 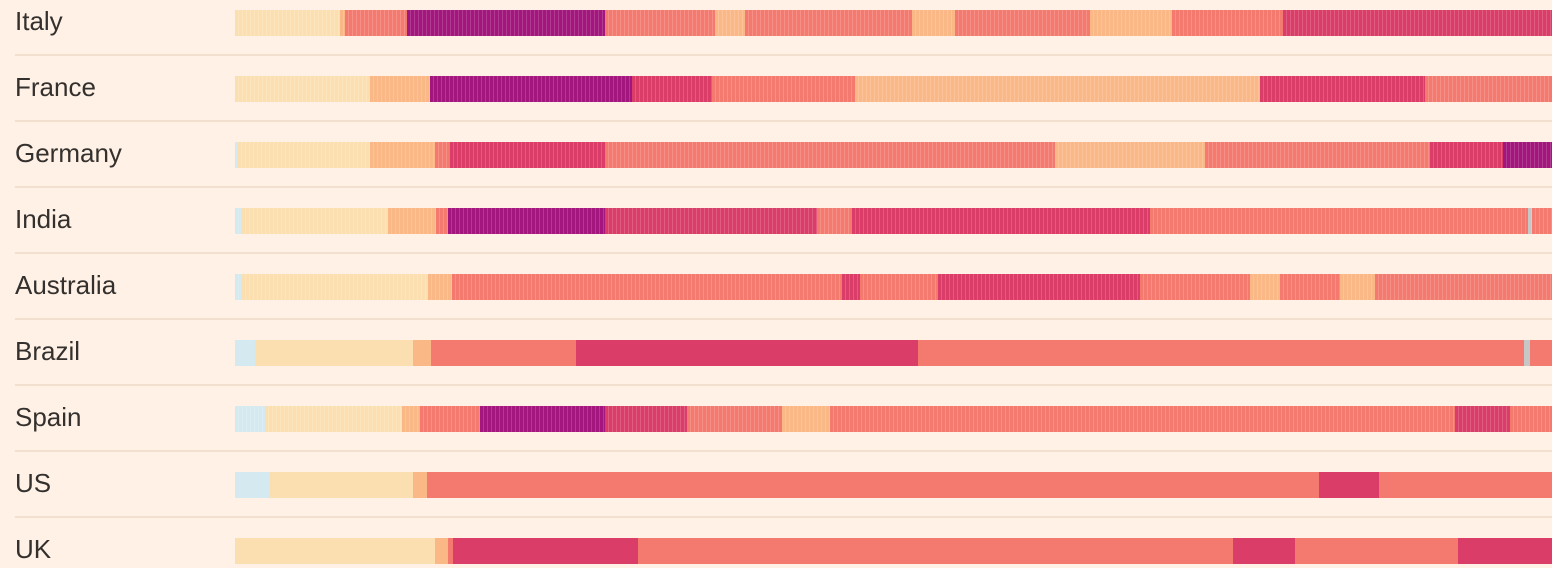 What do you see at coordinates (66, 285) in the screenshot?
I see `row-label: Australia` at bounding box center [66, 285].